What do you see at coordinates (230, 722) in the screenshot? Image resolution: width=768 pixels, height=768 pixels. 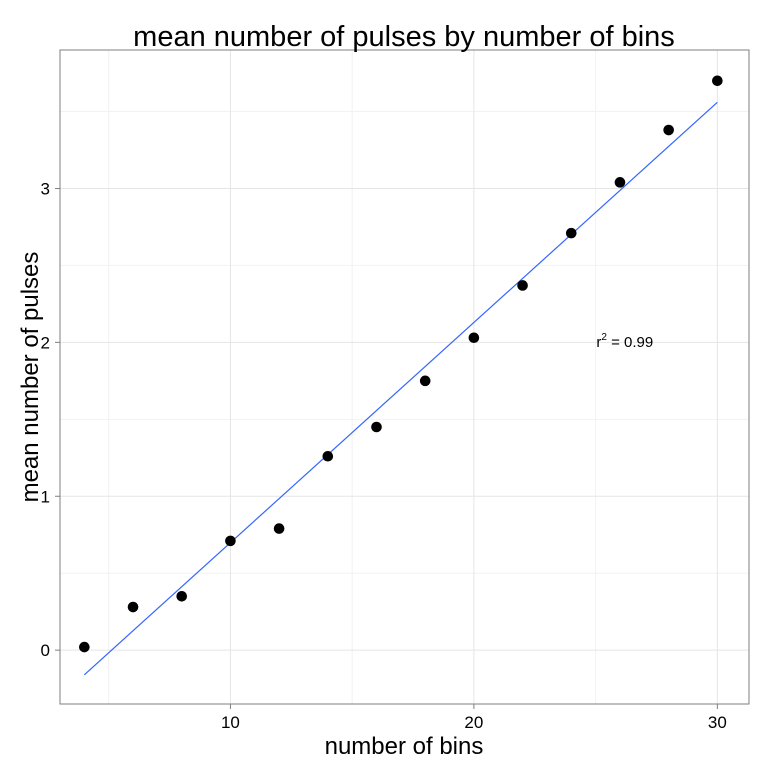 I see `x-tick-label: 10` at bounding box center [230, 722].